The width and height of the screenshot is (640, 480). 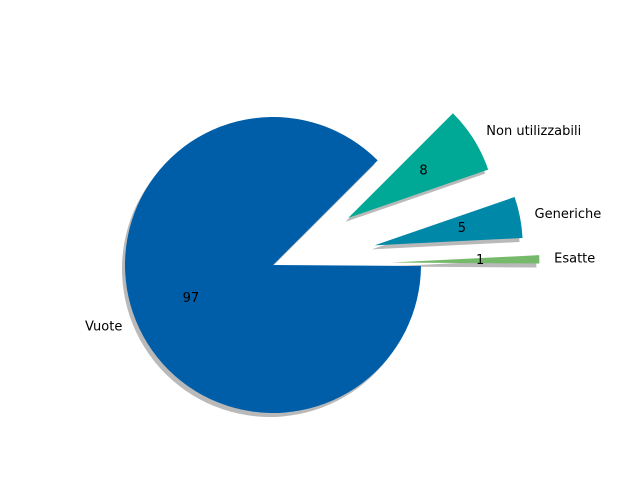 I want to click on slice-generiche, so click(x=448, y=221).